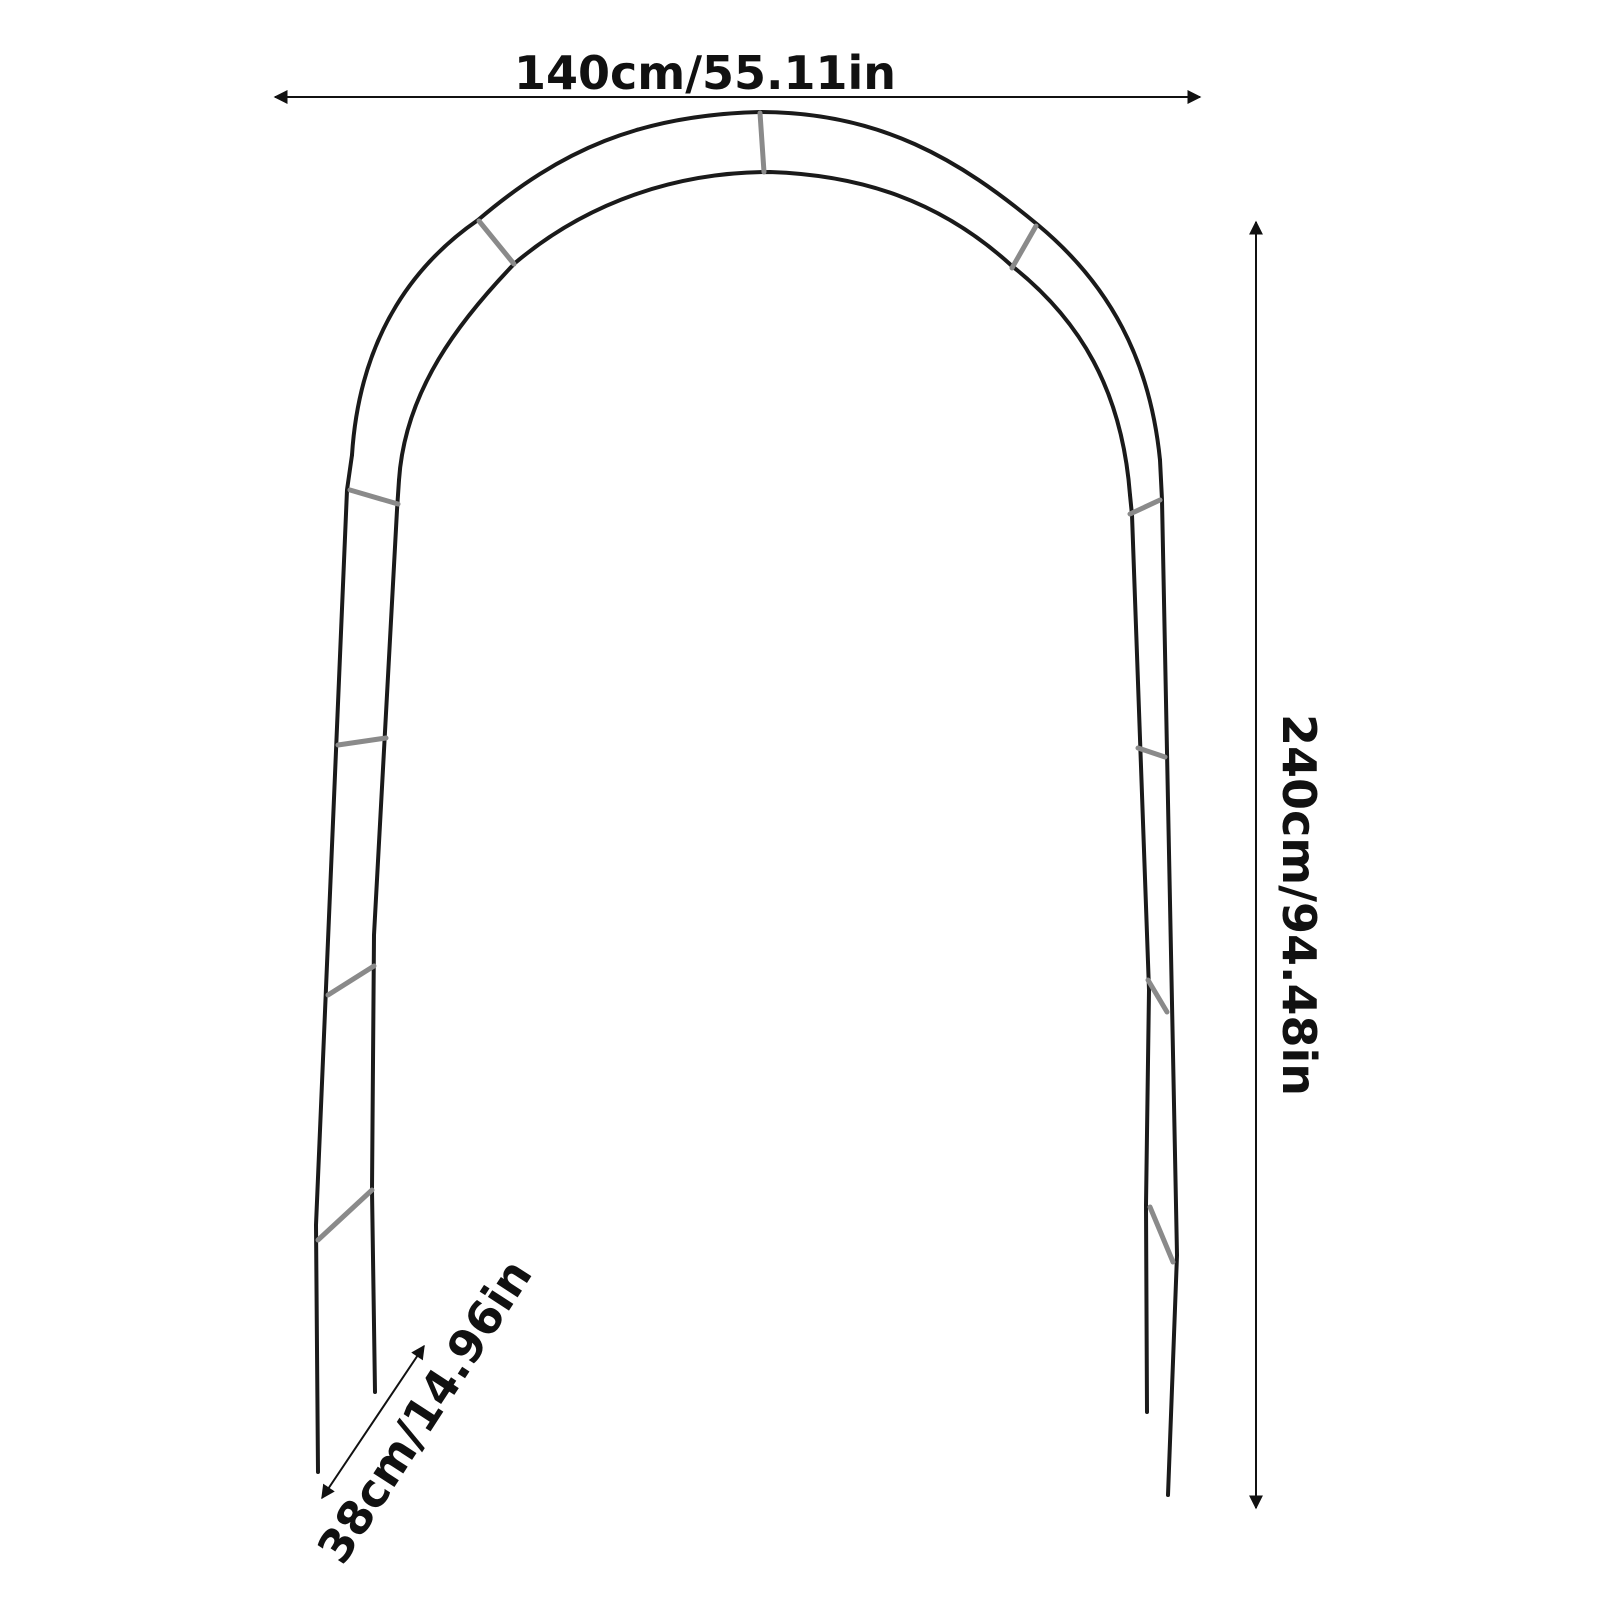  Describe the element at coordinates (496, 242) in the screenshot. I see `brace-upper-left` at that location.